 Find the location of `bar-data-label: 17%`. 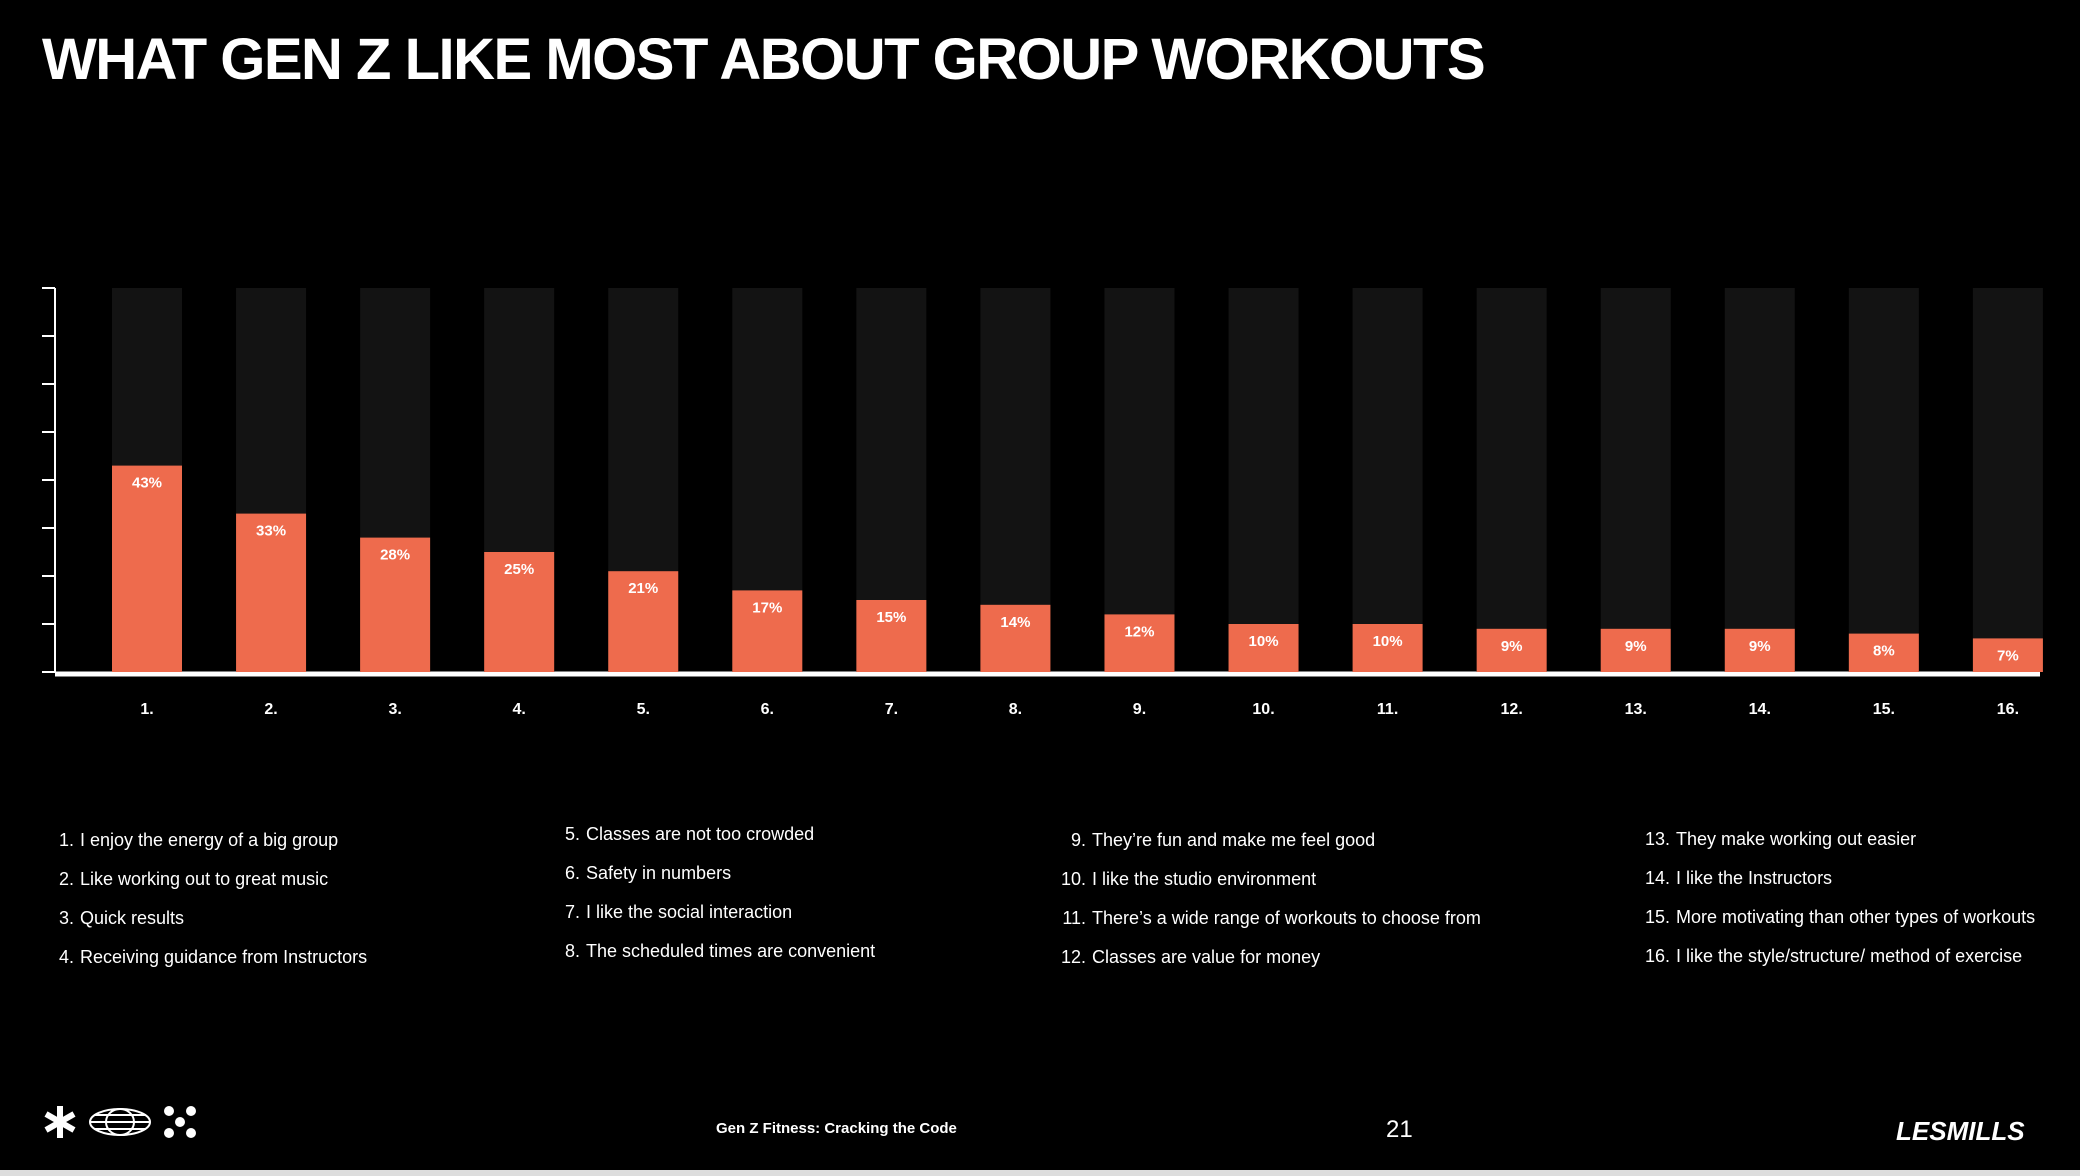

bar-data-label: 17% is located at coordinates (767, 607).